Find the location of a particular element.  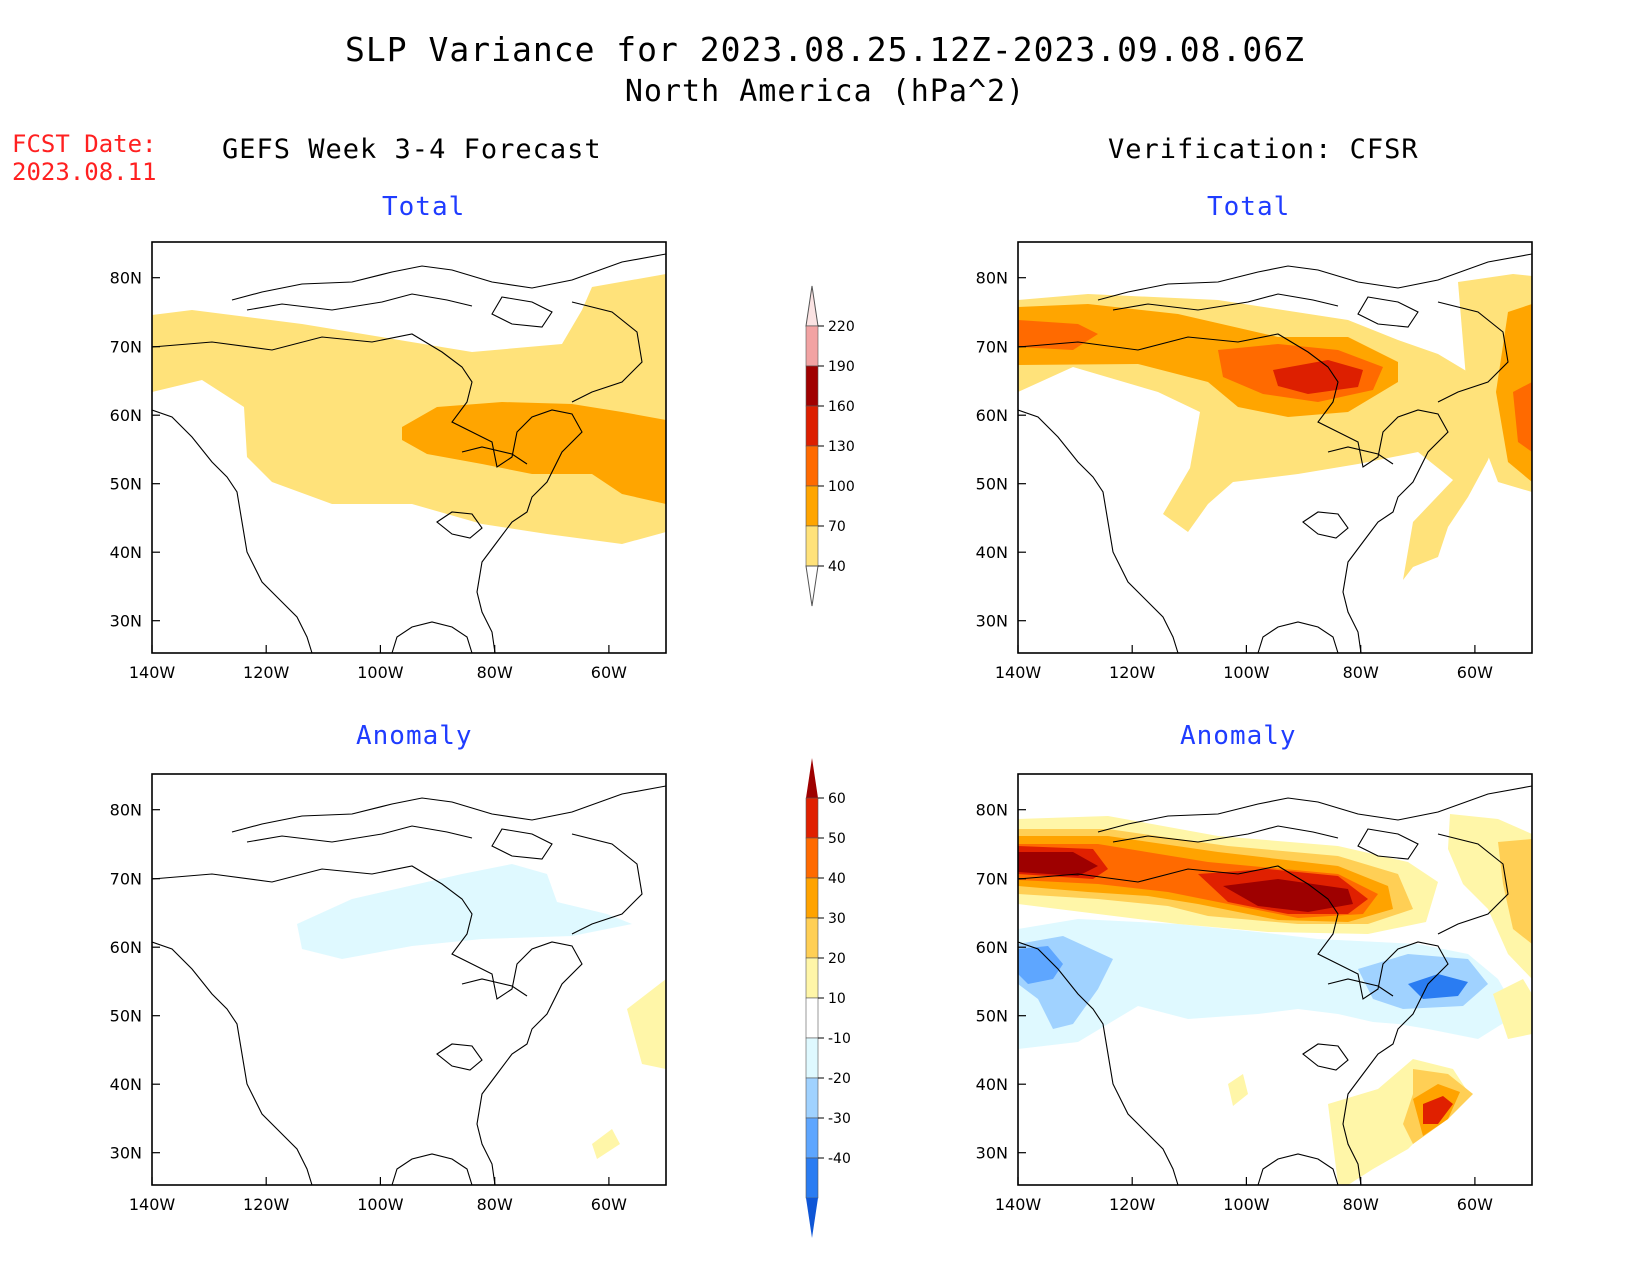

lat-tick-label: 50N is located at coordinates (126, 1016).